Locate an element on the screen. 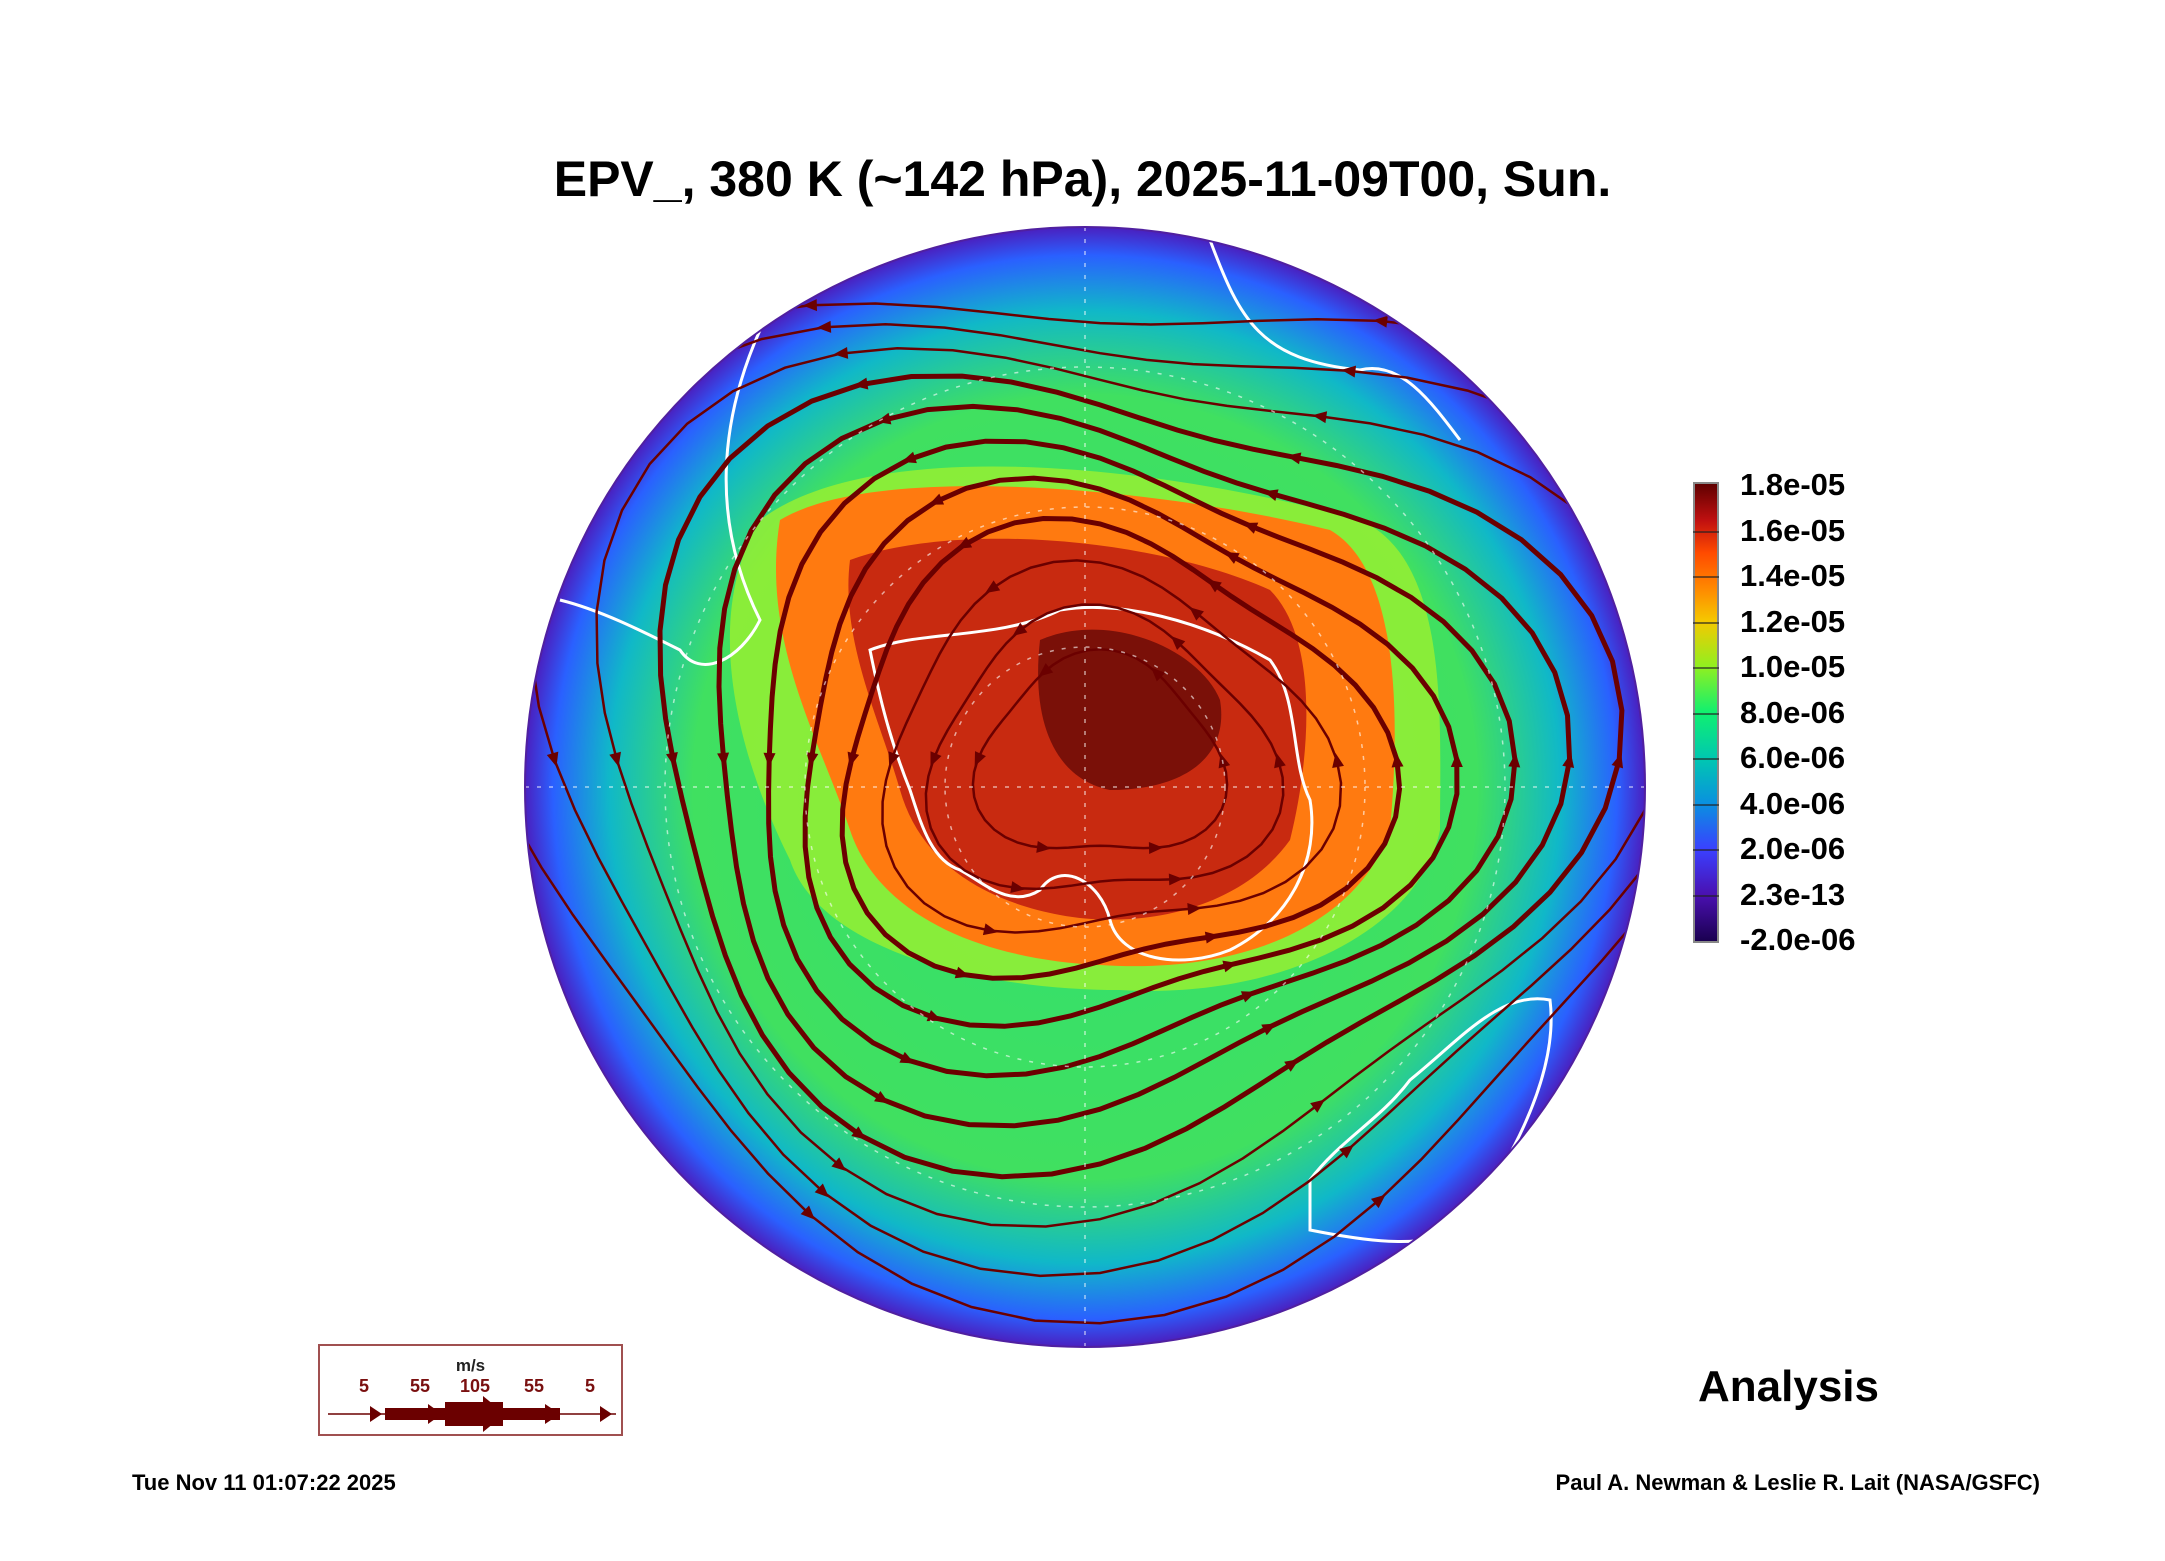 The image size is (2165, 1561). colorbar-tick-label: 2.0e-06 is located at coordinates (1793, 848).